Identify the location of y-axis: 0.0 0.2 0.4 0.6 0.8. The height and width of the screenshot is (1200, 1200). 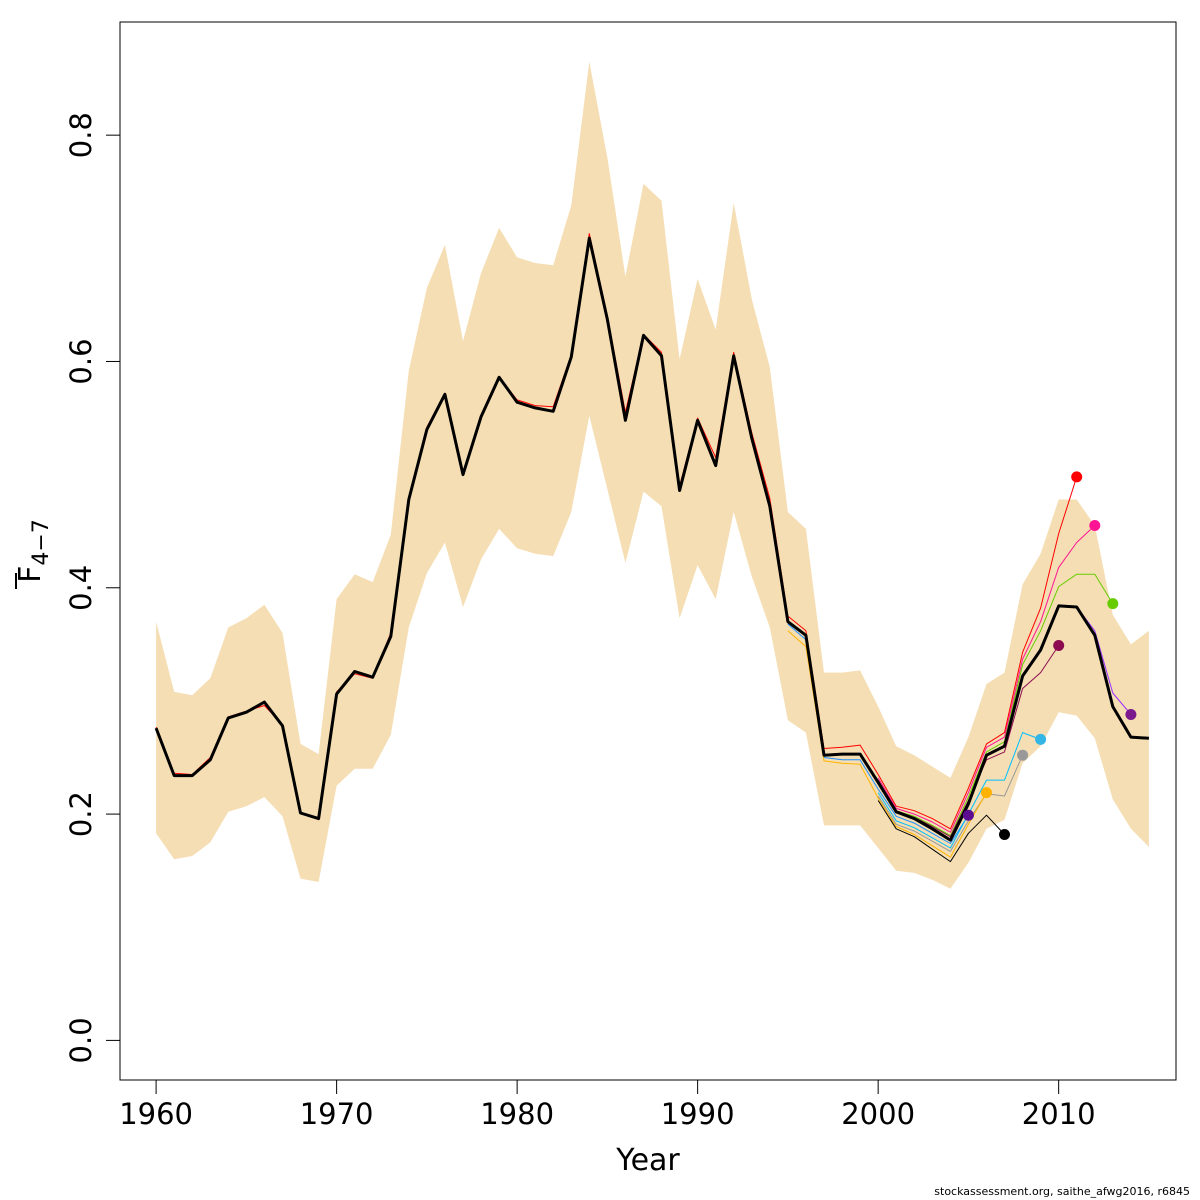
(92, 587).